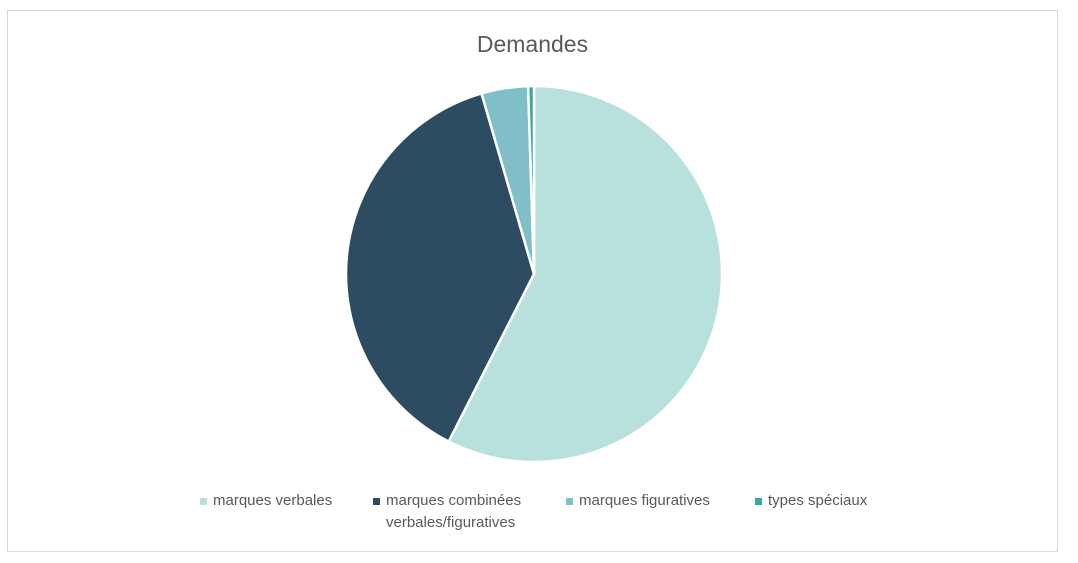 The width and height of the screenshot is (1078, 563). I want to click on legend-label: types spéciaux, so click(817, 501).